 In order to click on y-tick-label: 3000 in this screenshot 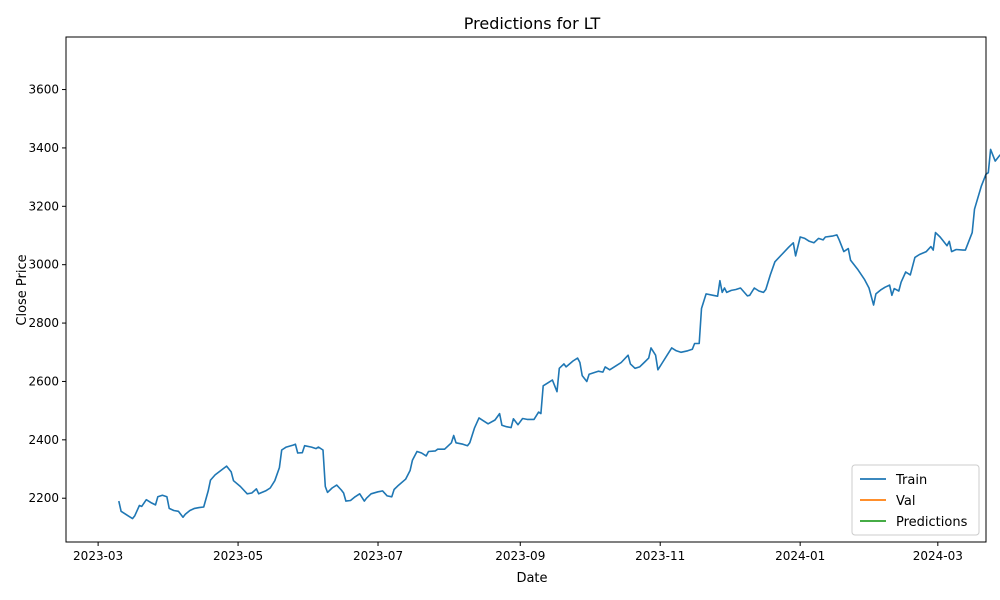, I will do `click(43, 265)`.